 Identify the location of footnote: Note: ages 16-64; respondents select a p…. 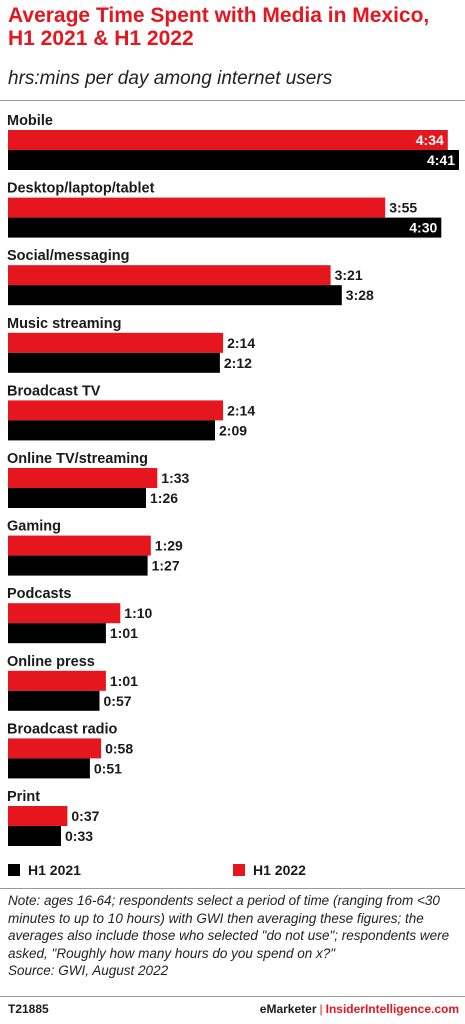
(234, 936).